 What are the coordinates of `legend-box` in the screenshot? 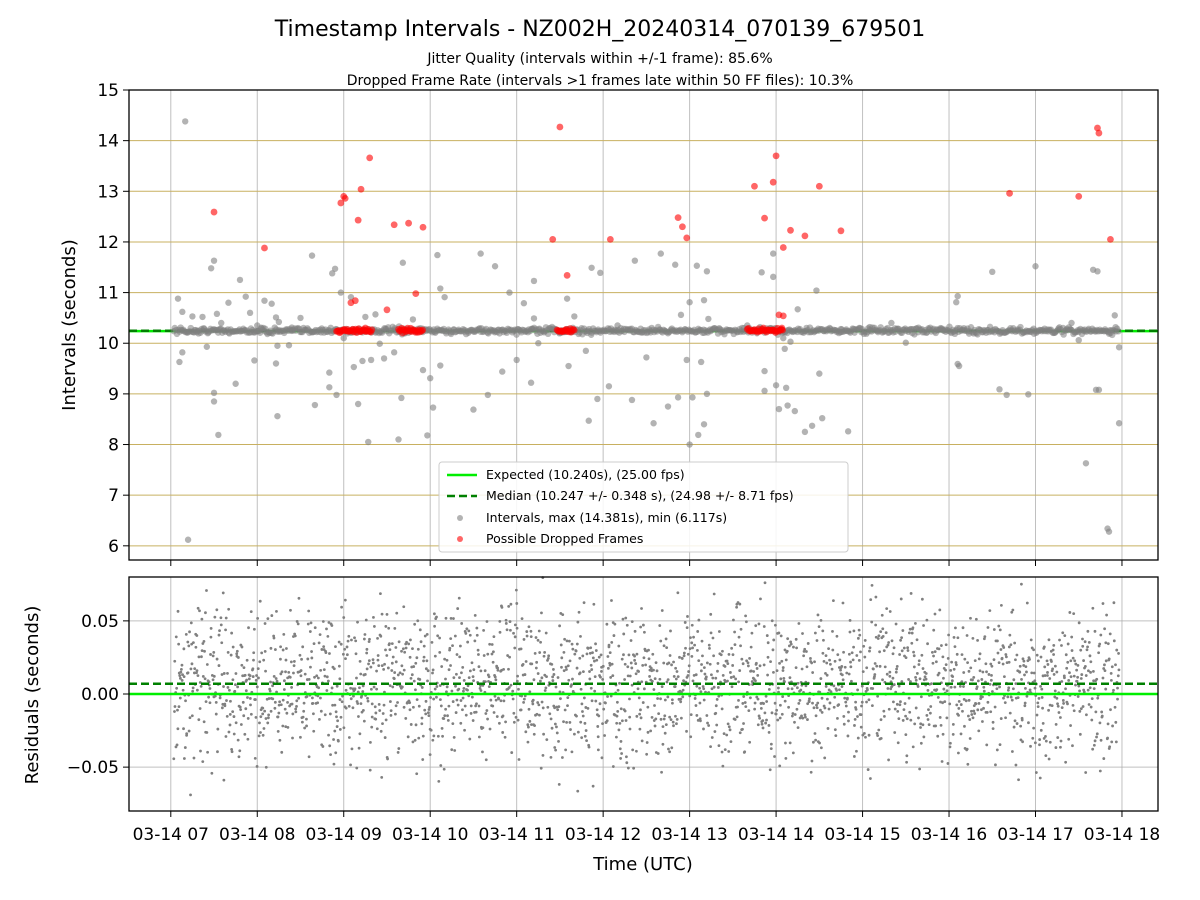 It's located at (643, 507).